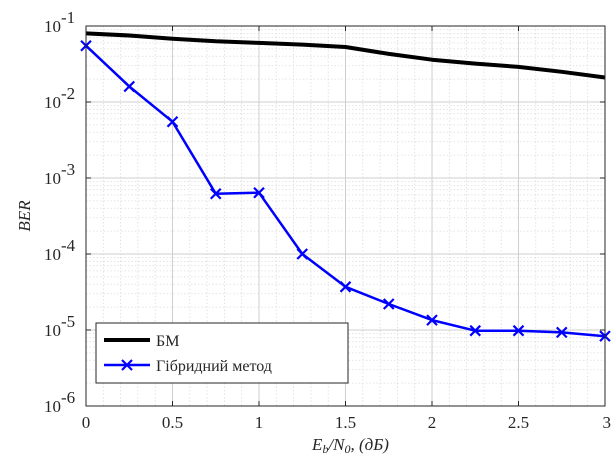 The height and width of the screenshot is (462, 611). I want to click on y-tick-label-exponent: -3, so click(68, 169).